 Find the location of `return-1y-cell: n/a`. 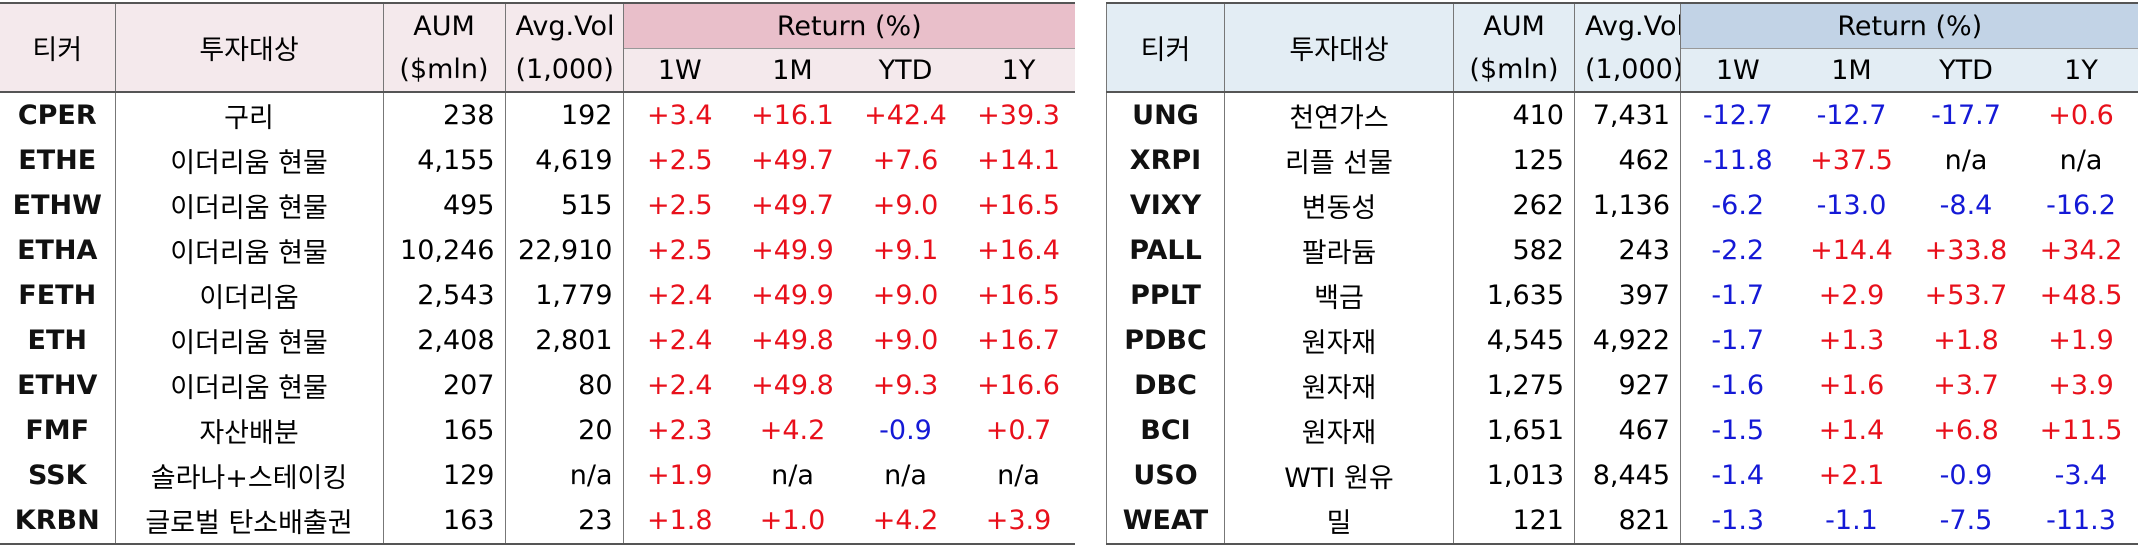

return-1y-cell: n/a is located at coordinates (1018, 475).